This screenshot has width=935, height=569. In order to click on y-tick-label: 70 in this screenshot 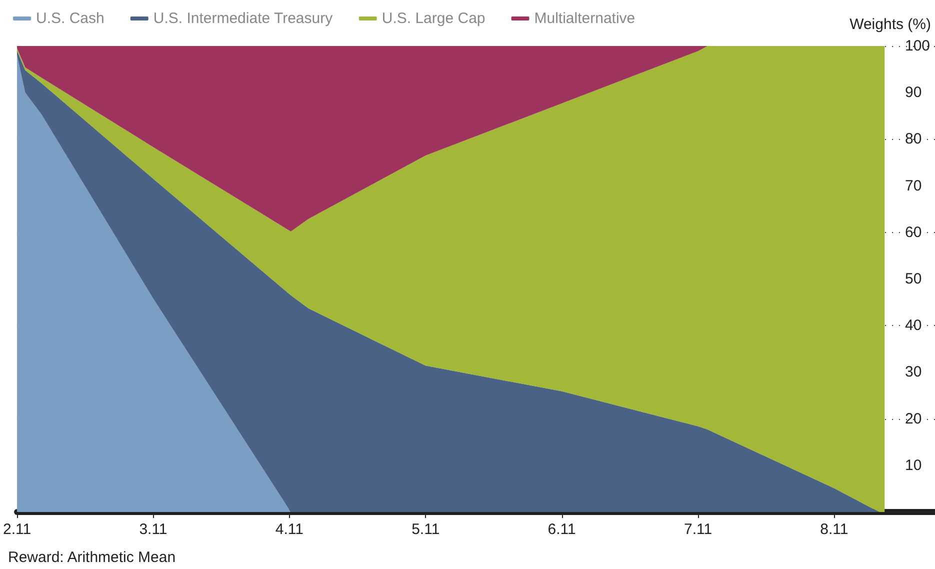, I will do `click(913, 185)`.